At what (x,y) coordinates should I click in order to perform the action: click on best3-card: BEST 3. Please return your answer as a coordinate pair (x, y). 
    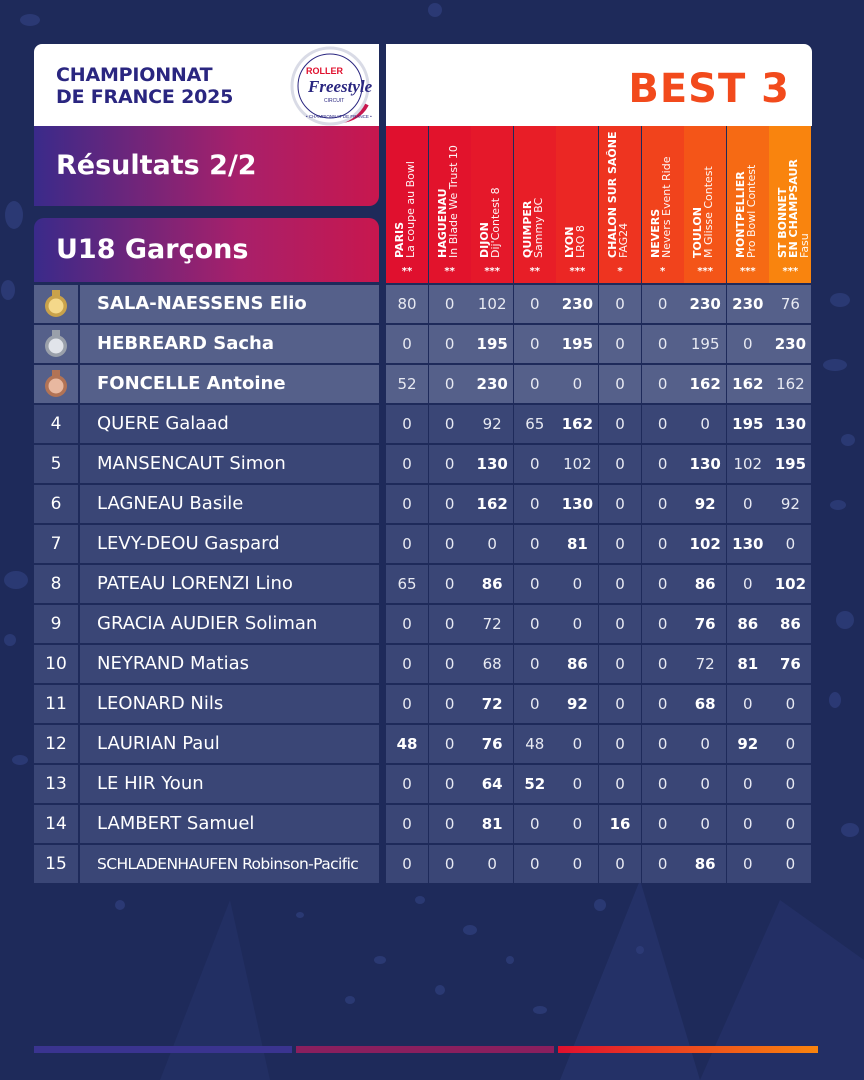
    Looking at the image, I should click on (599, 85).